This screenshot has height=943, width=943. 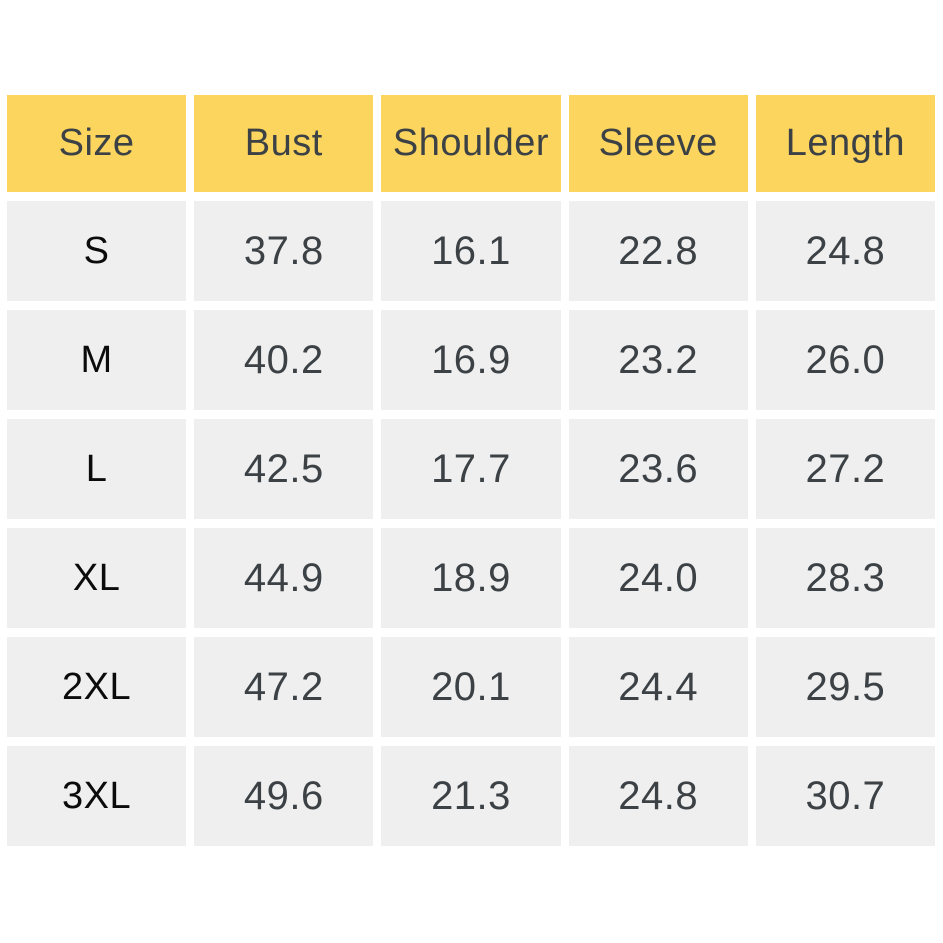 What do you see at coordinates (658, 143) in the screenshot?
I see `column-header-sleeve: Sleeve` at bounding box center [658, 143].